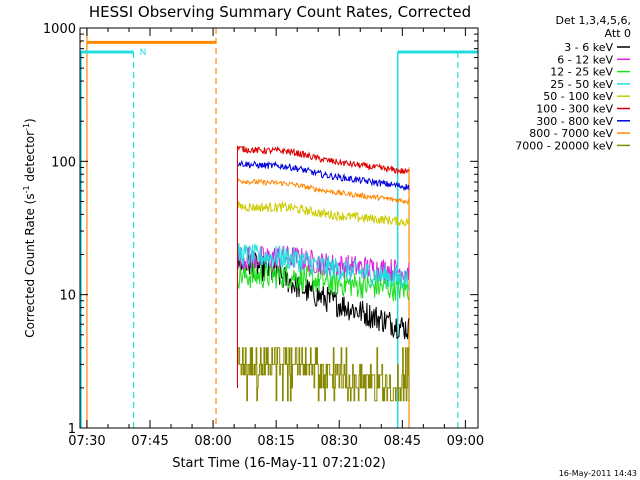 The height and width of the screenshot is (480, 640). I want to click on legend-label: 6 - 12 keV, so click(585, 59).